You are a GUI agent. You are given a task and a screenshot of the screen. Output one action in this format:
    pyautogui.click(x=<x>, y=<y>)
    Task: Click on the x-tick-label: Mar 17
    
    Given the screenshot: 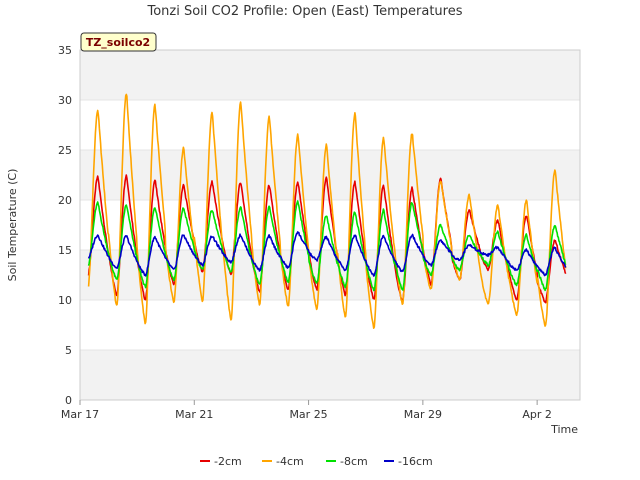 What is the action you would take?
    pyautogui.click(x=80, y=414)
    